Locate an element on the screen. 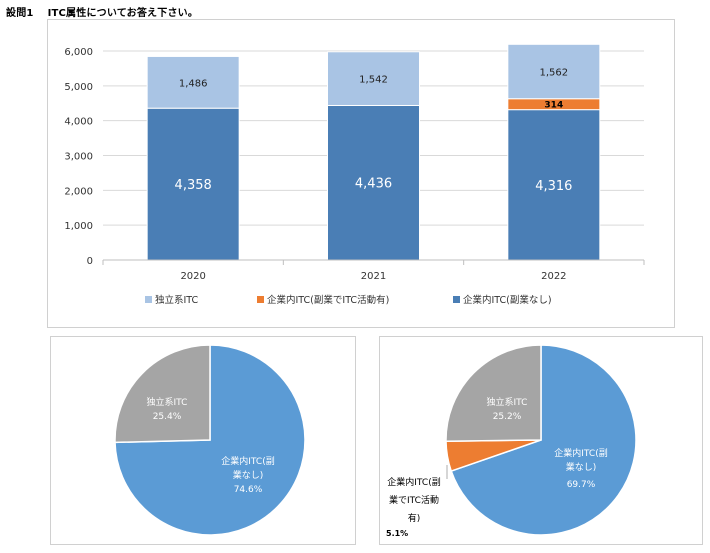  bar-data-label: 1,486 is located at coordinates (193, 83).